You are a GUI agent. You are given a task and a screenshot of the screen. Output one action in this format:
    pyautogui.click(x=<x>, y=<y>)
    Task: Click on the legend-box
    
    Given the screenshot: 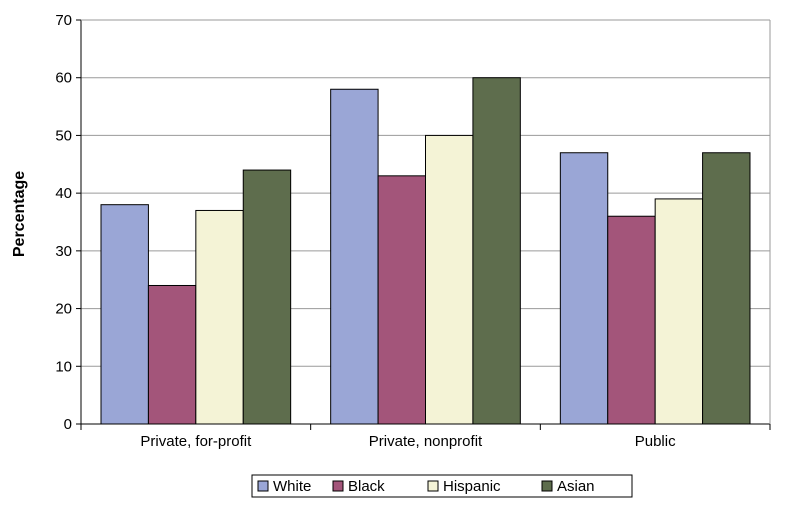 What is the action you would take?
    pyautogui.click(x=442, y=486)
    